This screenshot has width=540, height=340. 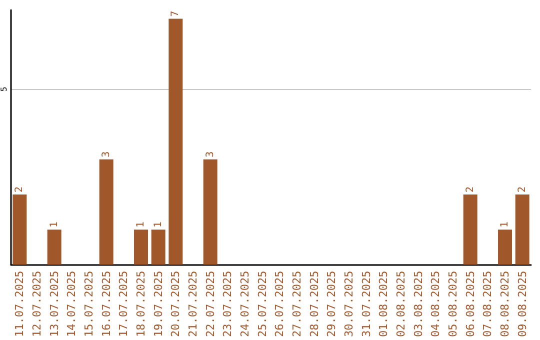 I want to click on x-tick-label: 29.07.2025, so click(x=331, y=304).